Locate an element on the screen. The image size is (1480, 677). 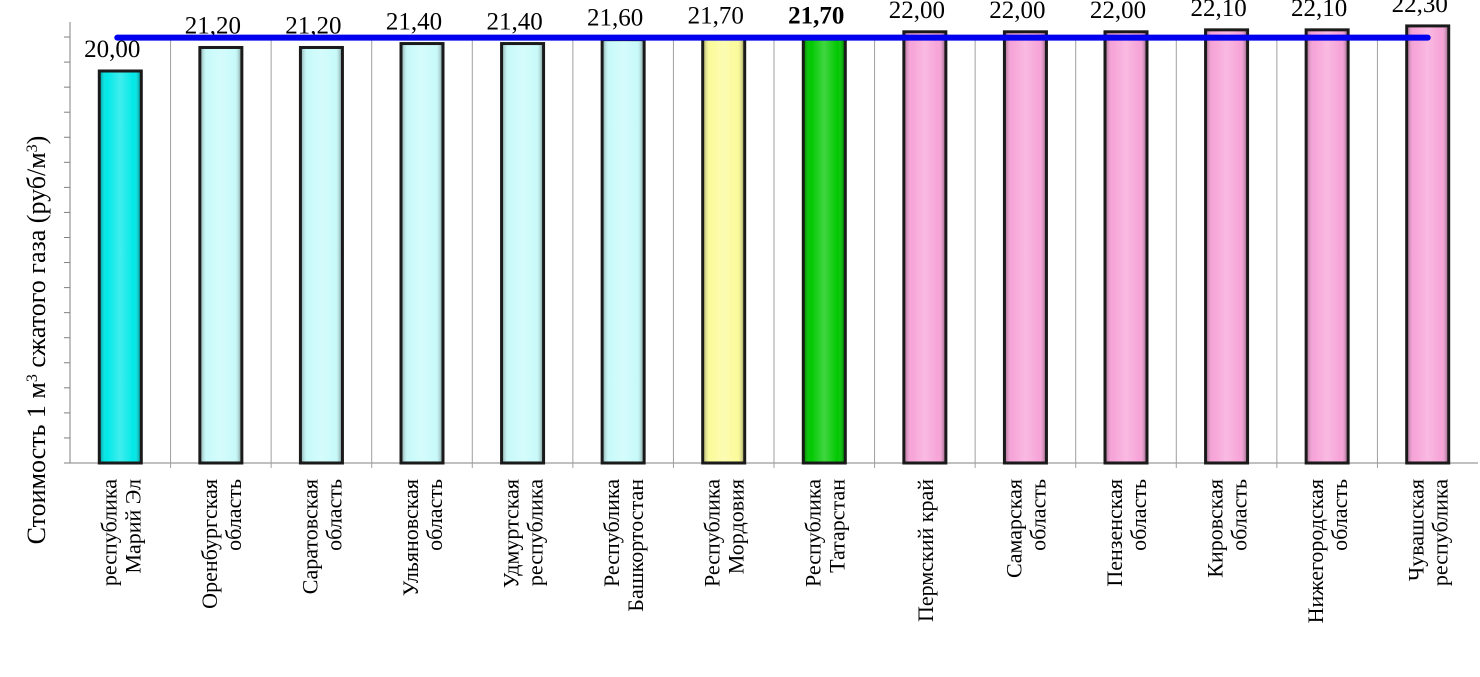
category-label: Мордовия is located at coordinates (736, 526).